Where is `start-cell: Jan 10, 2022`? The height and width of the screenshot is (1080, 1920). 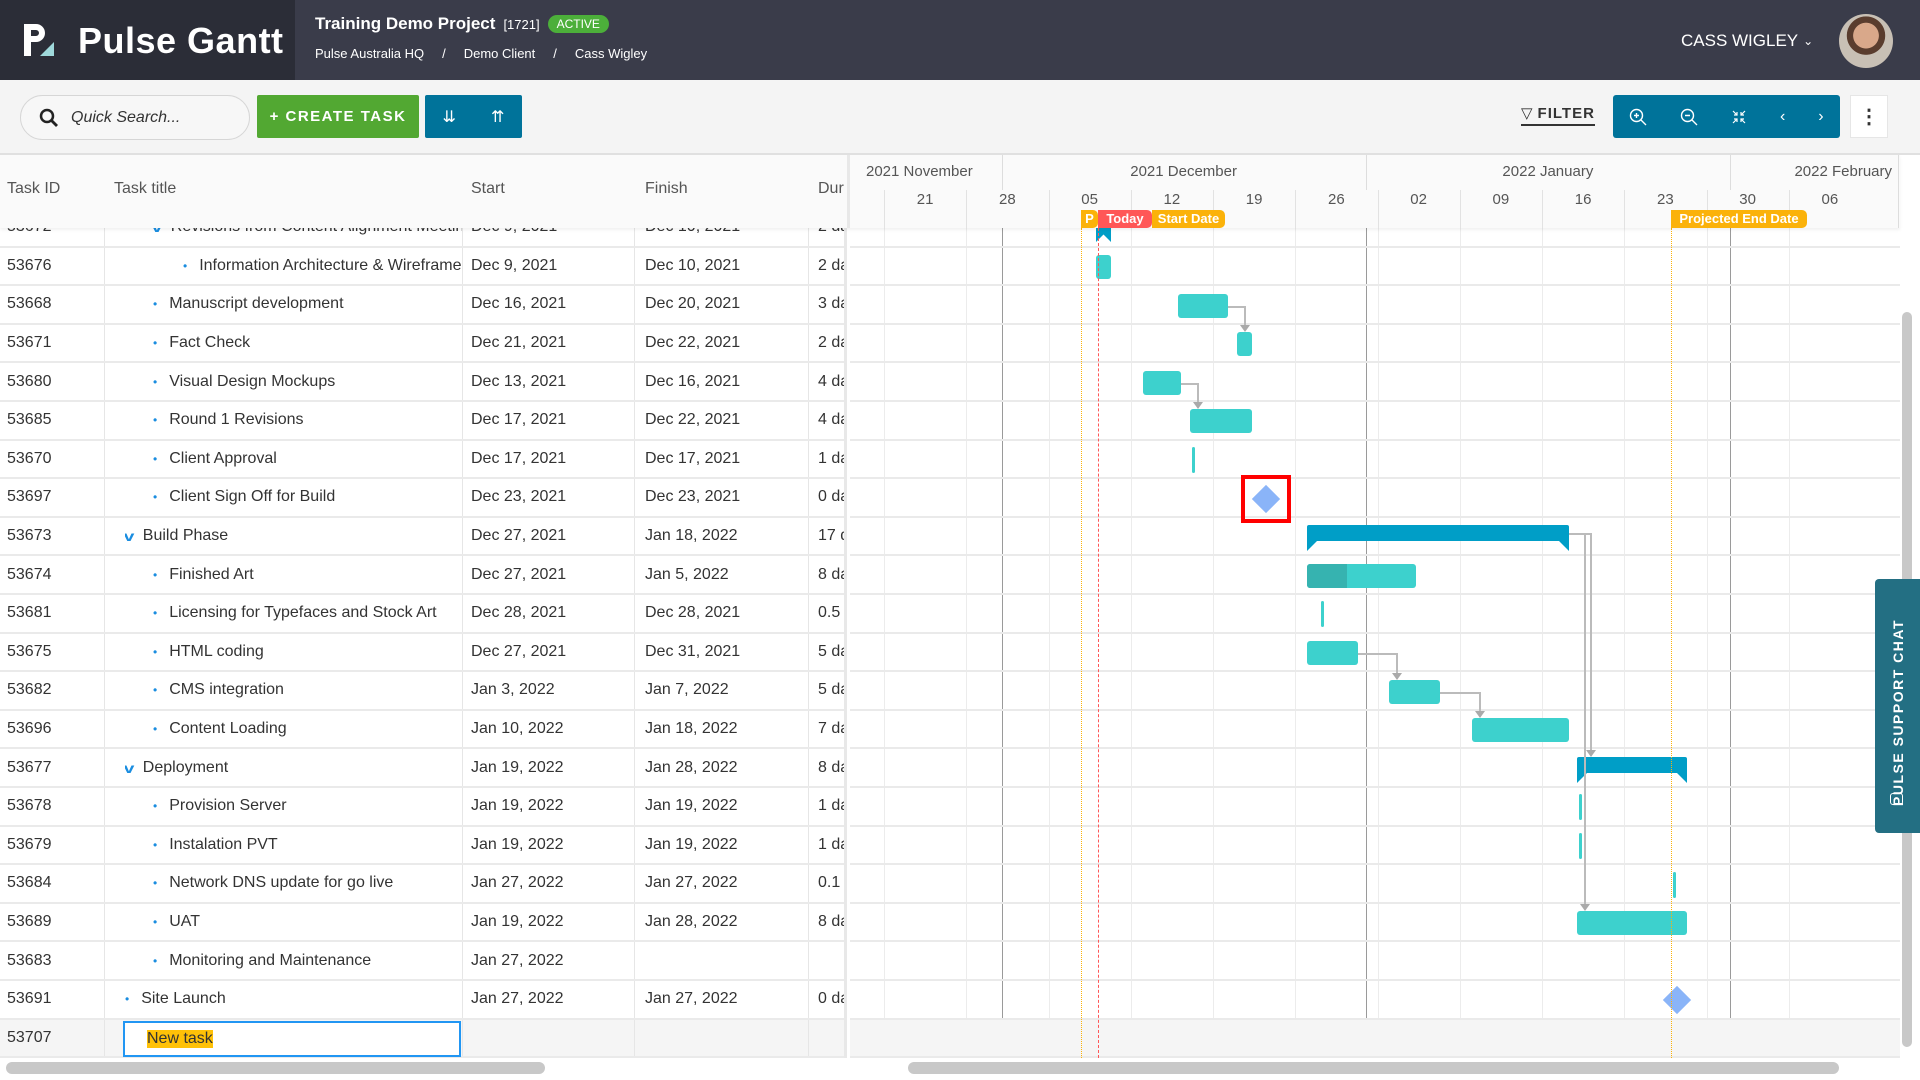 start-cell: Jan 10, 2022 is located at coordinates (517, 729).